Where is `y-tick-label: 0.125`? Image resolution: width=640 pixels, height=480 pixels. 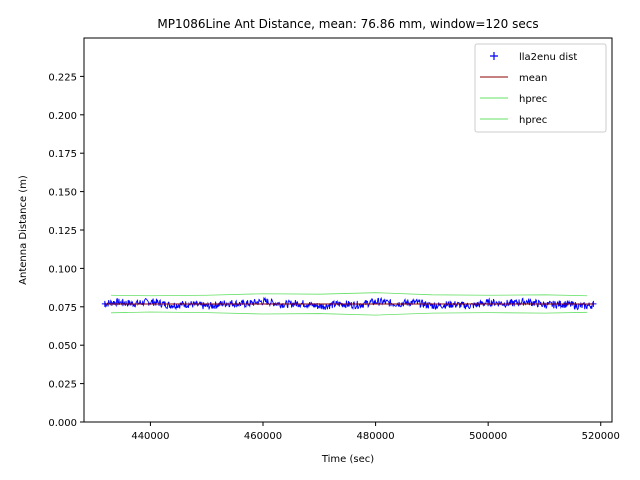 y-tick-label: 0.125 is located at coordinates (62, 231).